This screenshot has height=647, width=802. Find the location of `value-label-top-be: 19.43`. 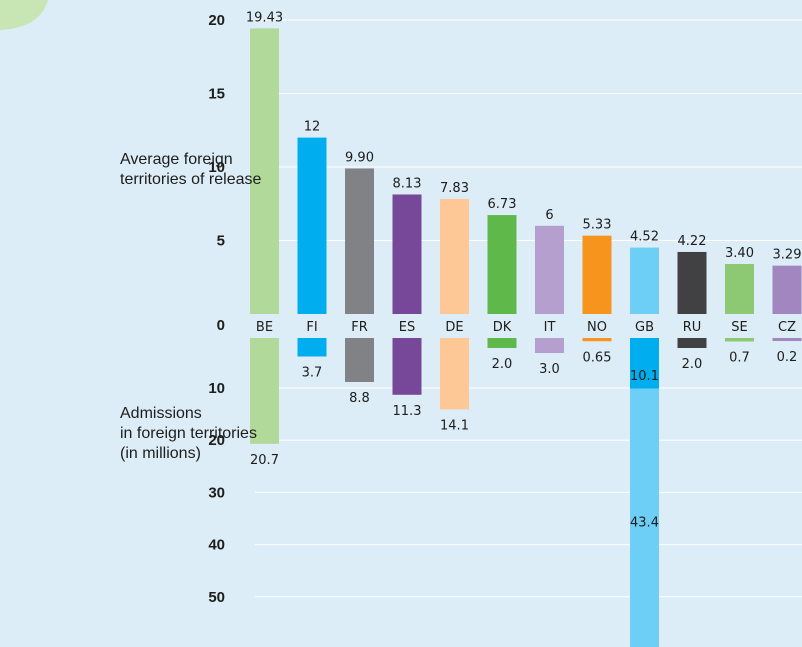

value-label-top-be: 19.43 is located at coordinates (264, 17).